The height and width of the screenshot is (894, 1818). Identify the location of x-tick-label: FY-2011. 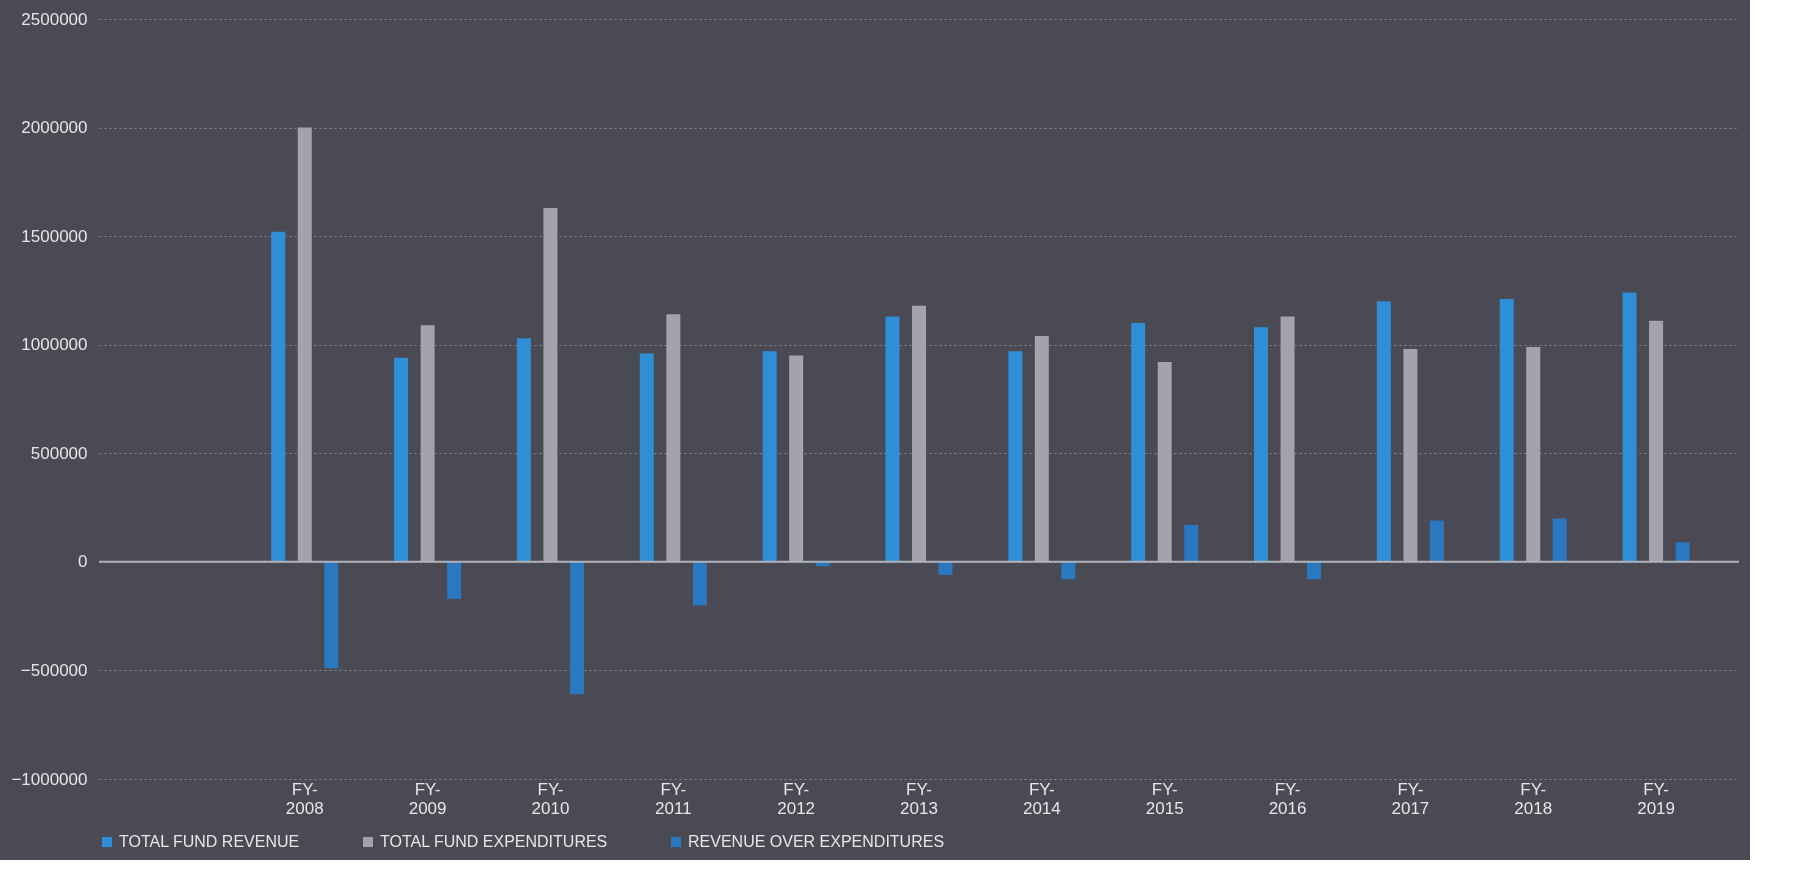
(673, 798).